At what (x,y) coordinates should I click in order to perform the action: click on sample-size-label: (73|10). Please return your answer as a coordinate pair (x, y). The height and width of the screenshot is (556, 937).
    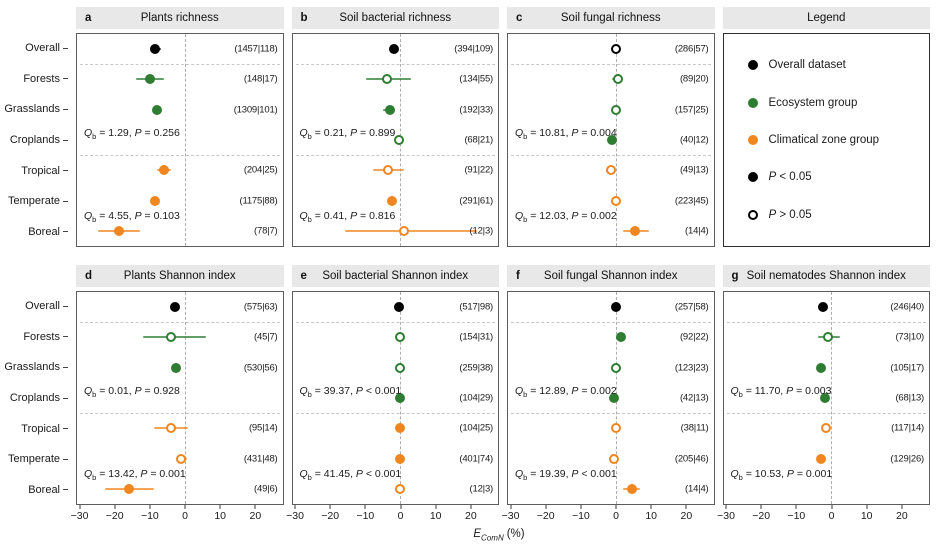
    Looking at the image, I should click on (909, 337).